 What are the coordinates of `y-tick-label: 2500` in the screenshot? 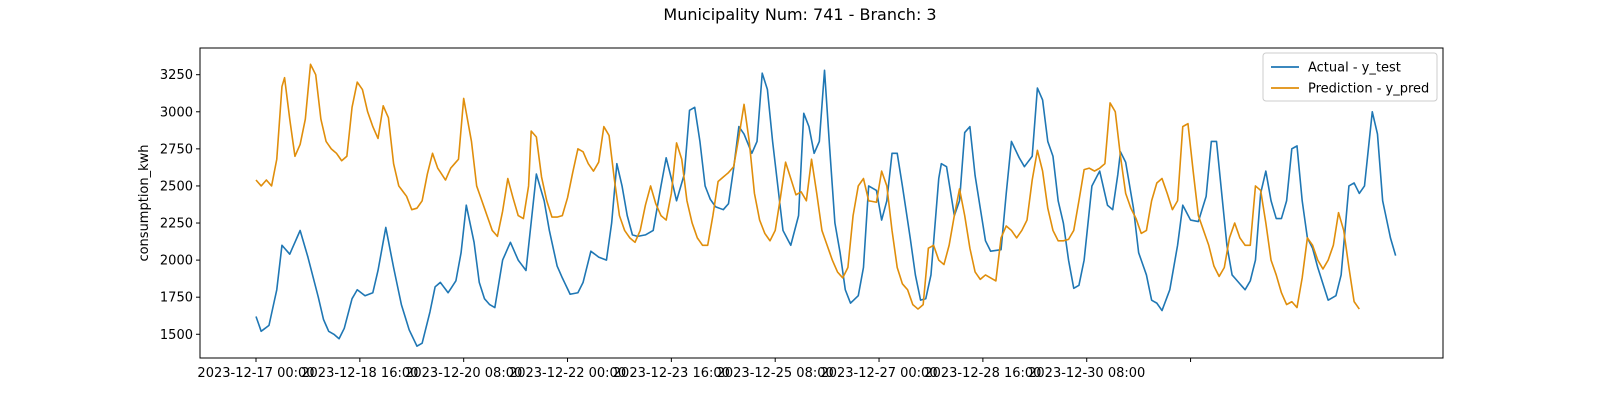 It's located at (176, 186).